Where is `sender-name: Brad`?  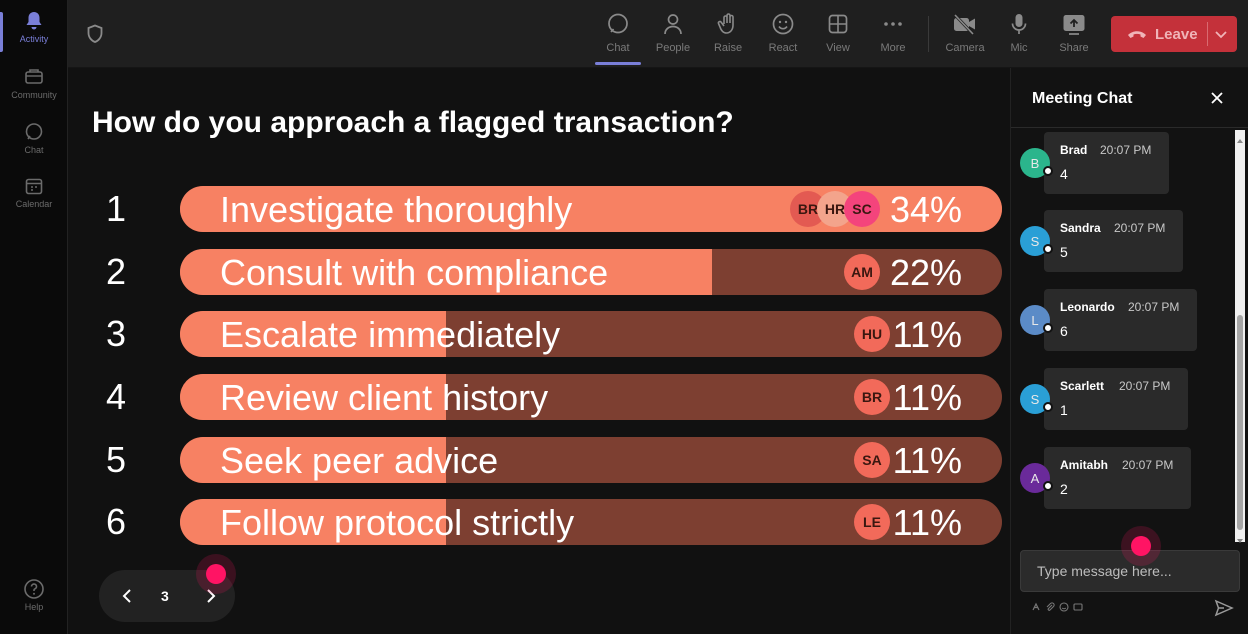
sender-name: Brad is located at coordinates (1074, 150).